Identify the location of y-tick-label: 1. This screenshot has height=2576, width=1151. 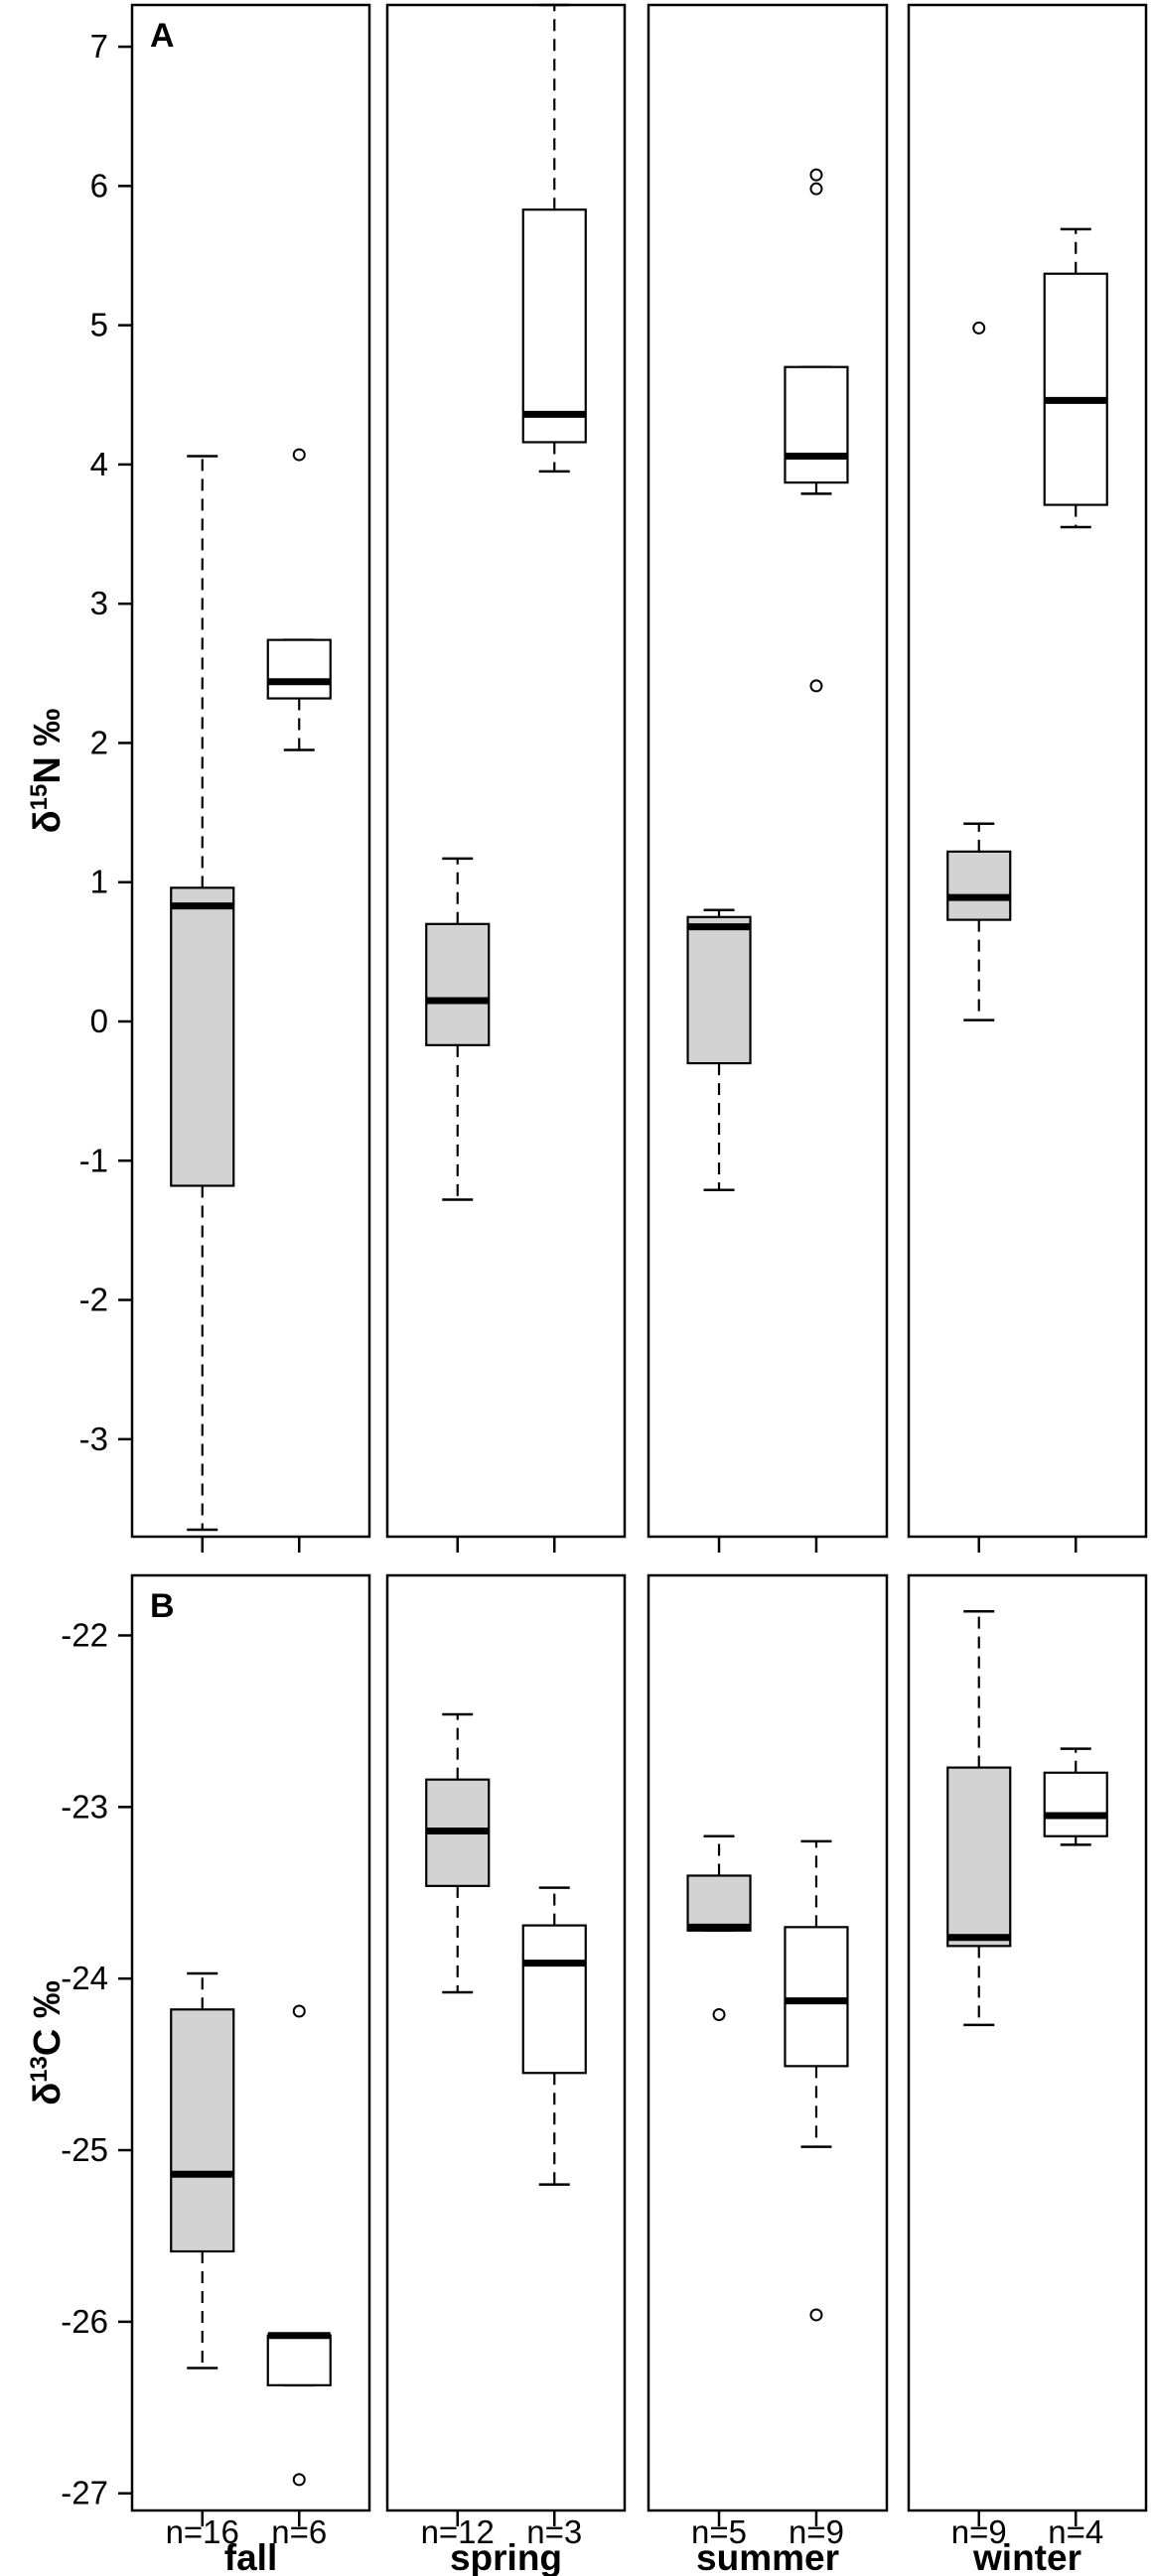
(99, 882).